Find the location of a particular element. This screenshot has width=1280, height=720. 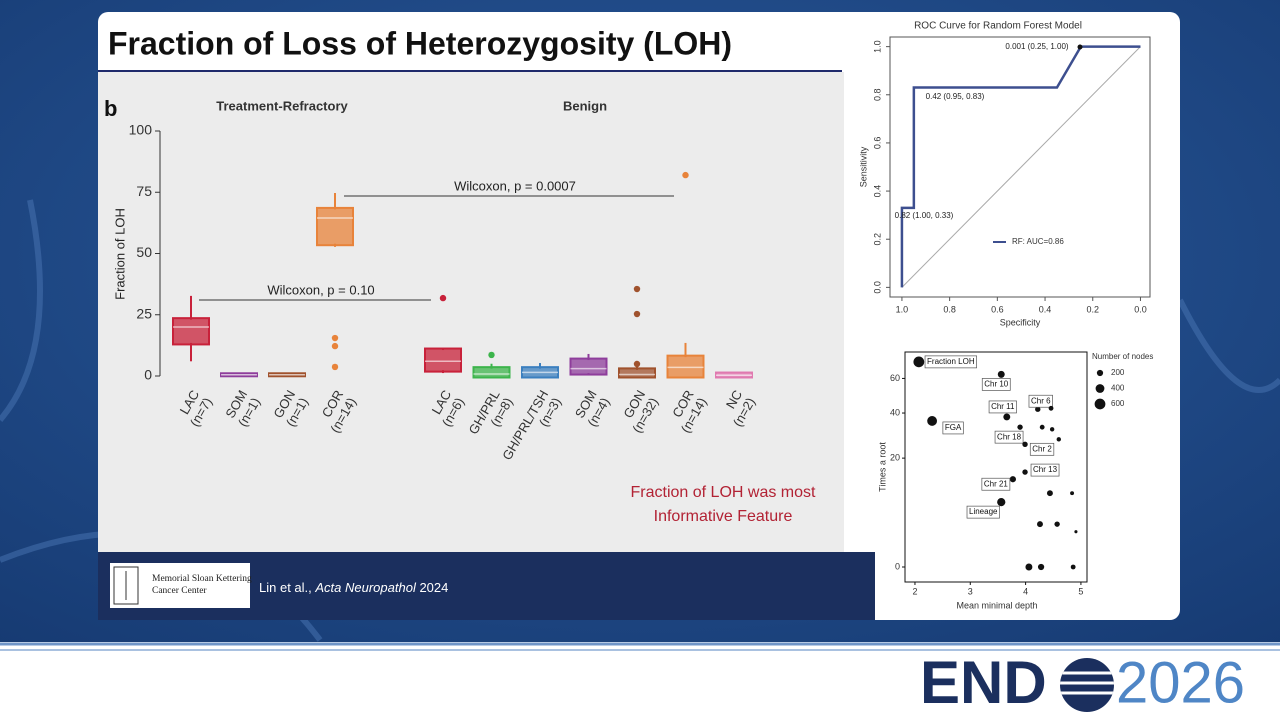

point-label: Chr 18 is located at coordinates (1009, 436).